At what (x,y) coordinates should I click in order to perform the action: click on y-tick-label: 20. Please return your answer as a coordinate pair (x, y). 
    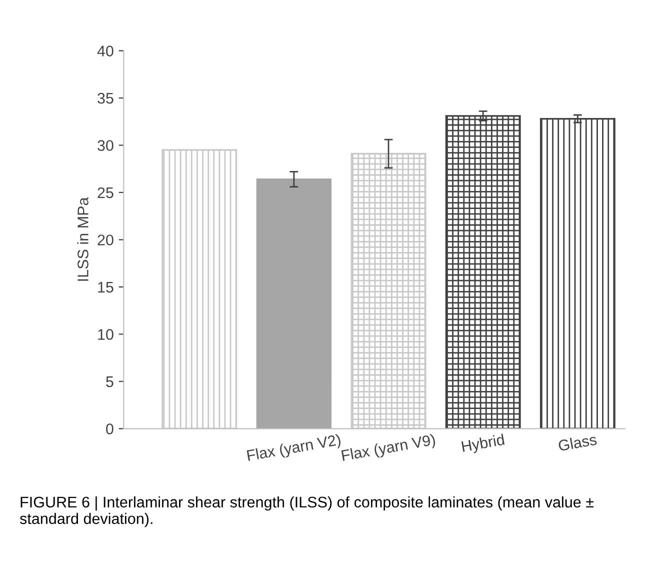
    Looking at the image, I should click on (106, 240).